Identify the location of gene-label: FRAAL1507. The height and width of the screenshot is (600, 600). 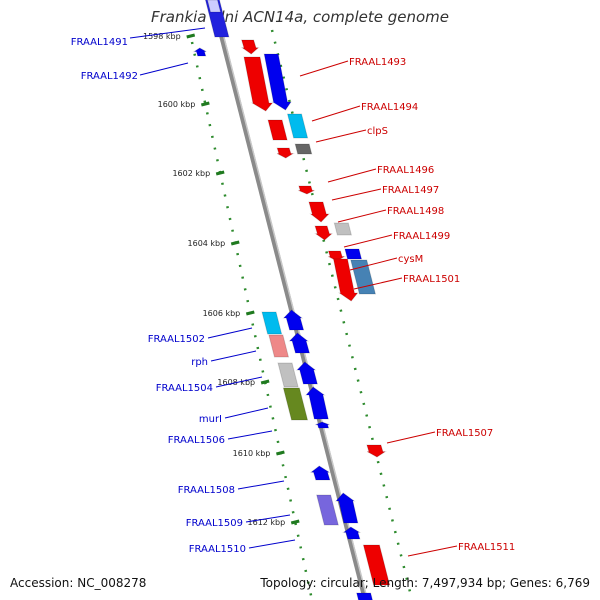
(464, 433).